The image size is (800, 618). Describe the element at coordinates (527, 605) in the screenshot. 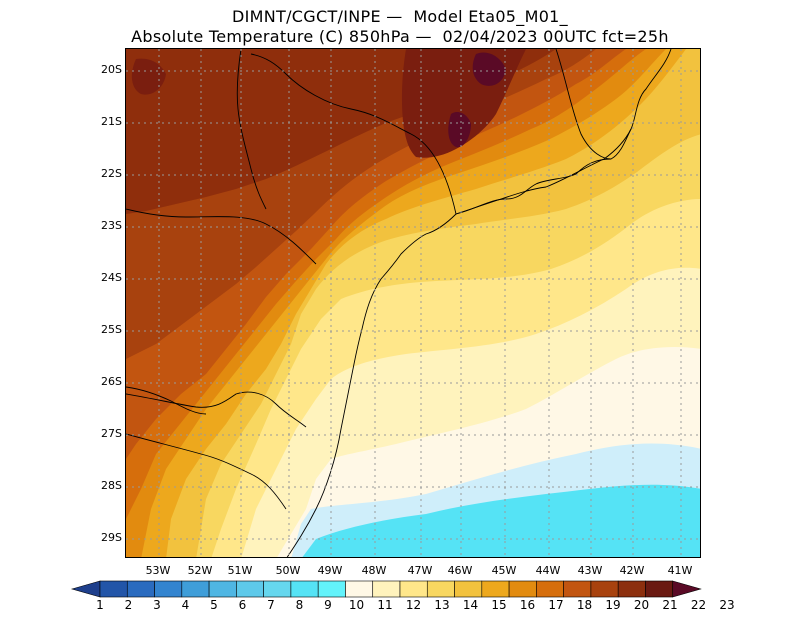

I see `colorbar-tick-label: 16` at that location.